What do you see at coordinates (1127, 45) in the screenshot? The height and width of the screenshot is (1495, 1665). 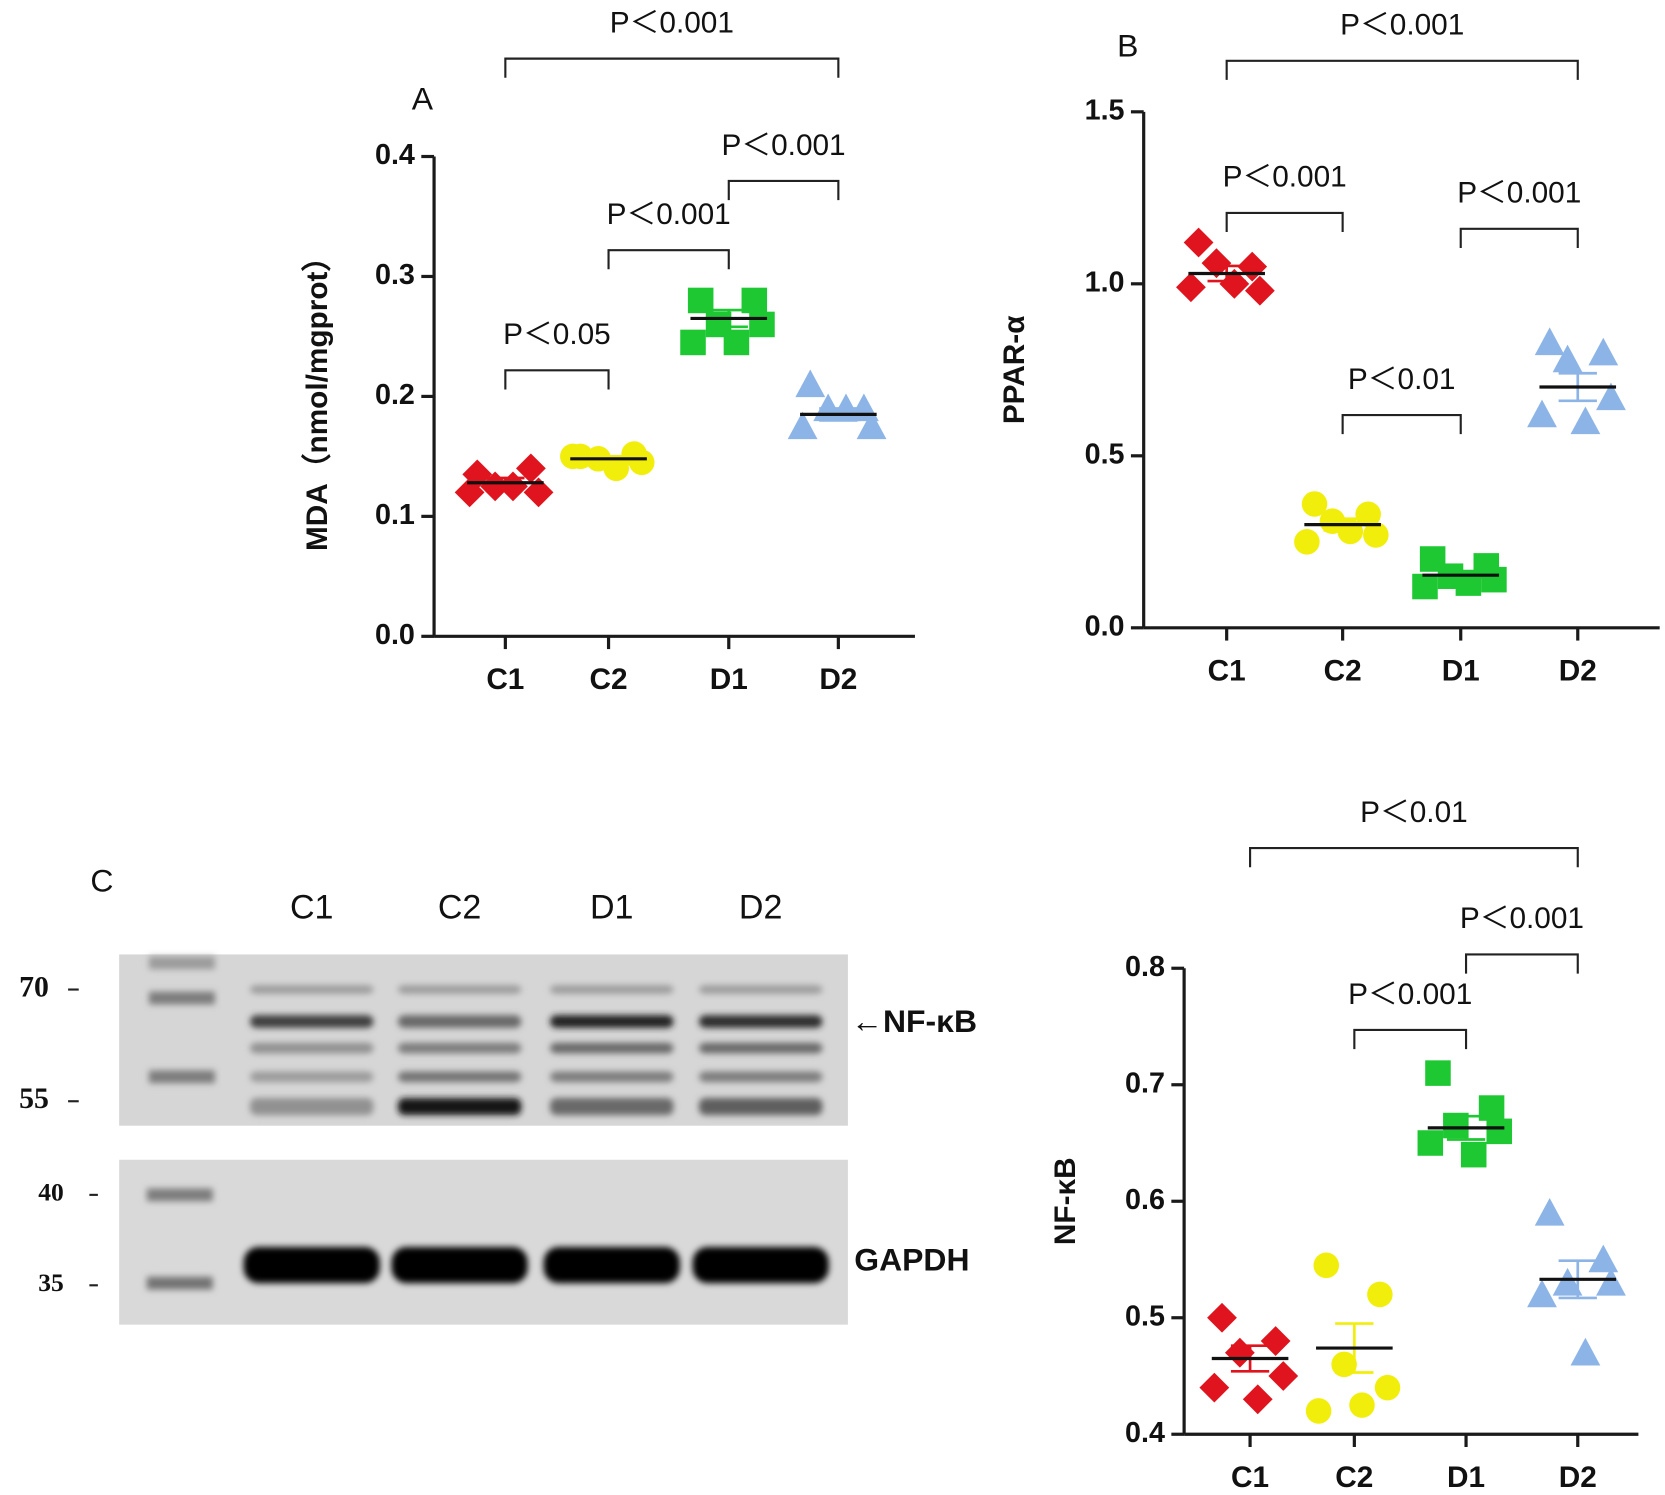 I see `panel-tag: B` at bounding box center [1127, 45].